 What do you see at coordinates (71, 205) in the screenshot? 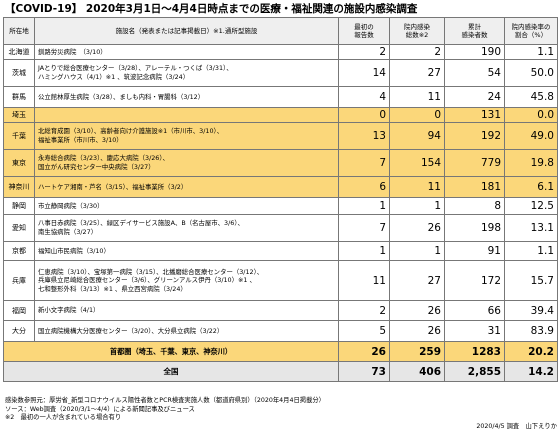
I see `facility-line: 市立静岡病院（3/30）` at bounding box center [71, 205].